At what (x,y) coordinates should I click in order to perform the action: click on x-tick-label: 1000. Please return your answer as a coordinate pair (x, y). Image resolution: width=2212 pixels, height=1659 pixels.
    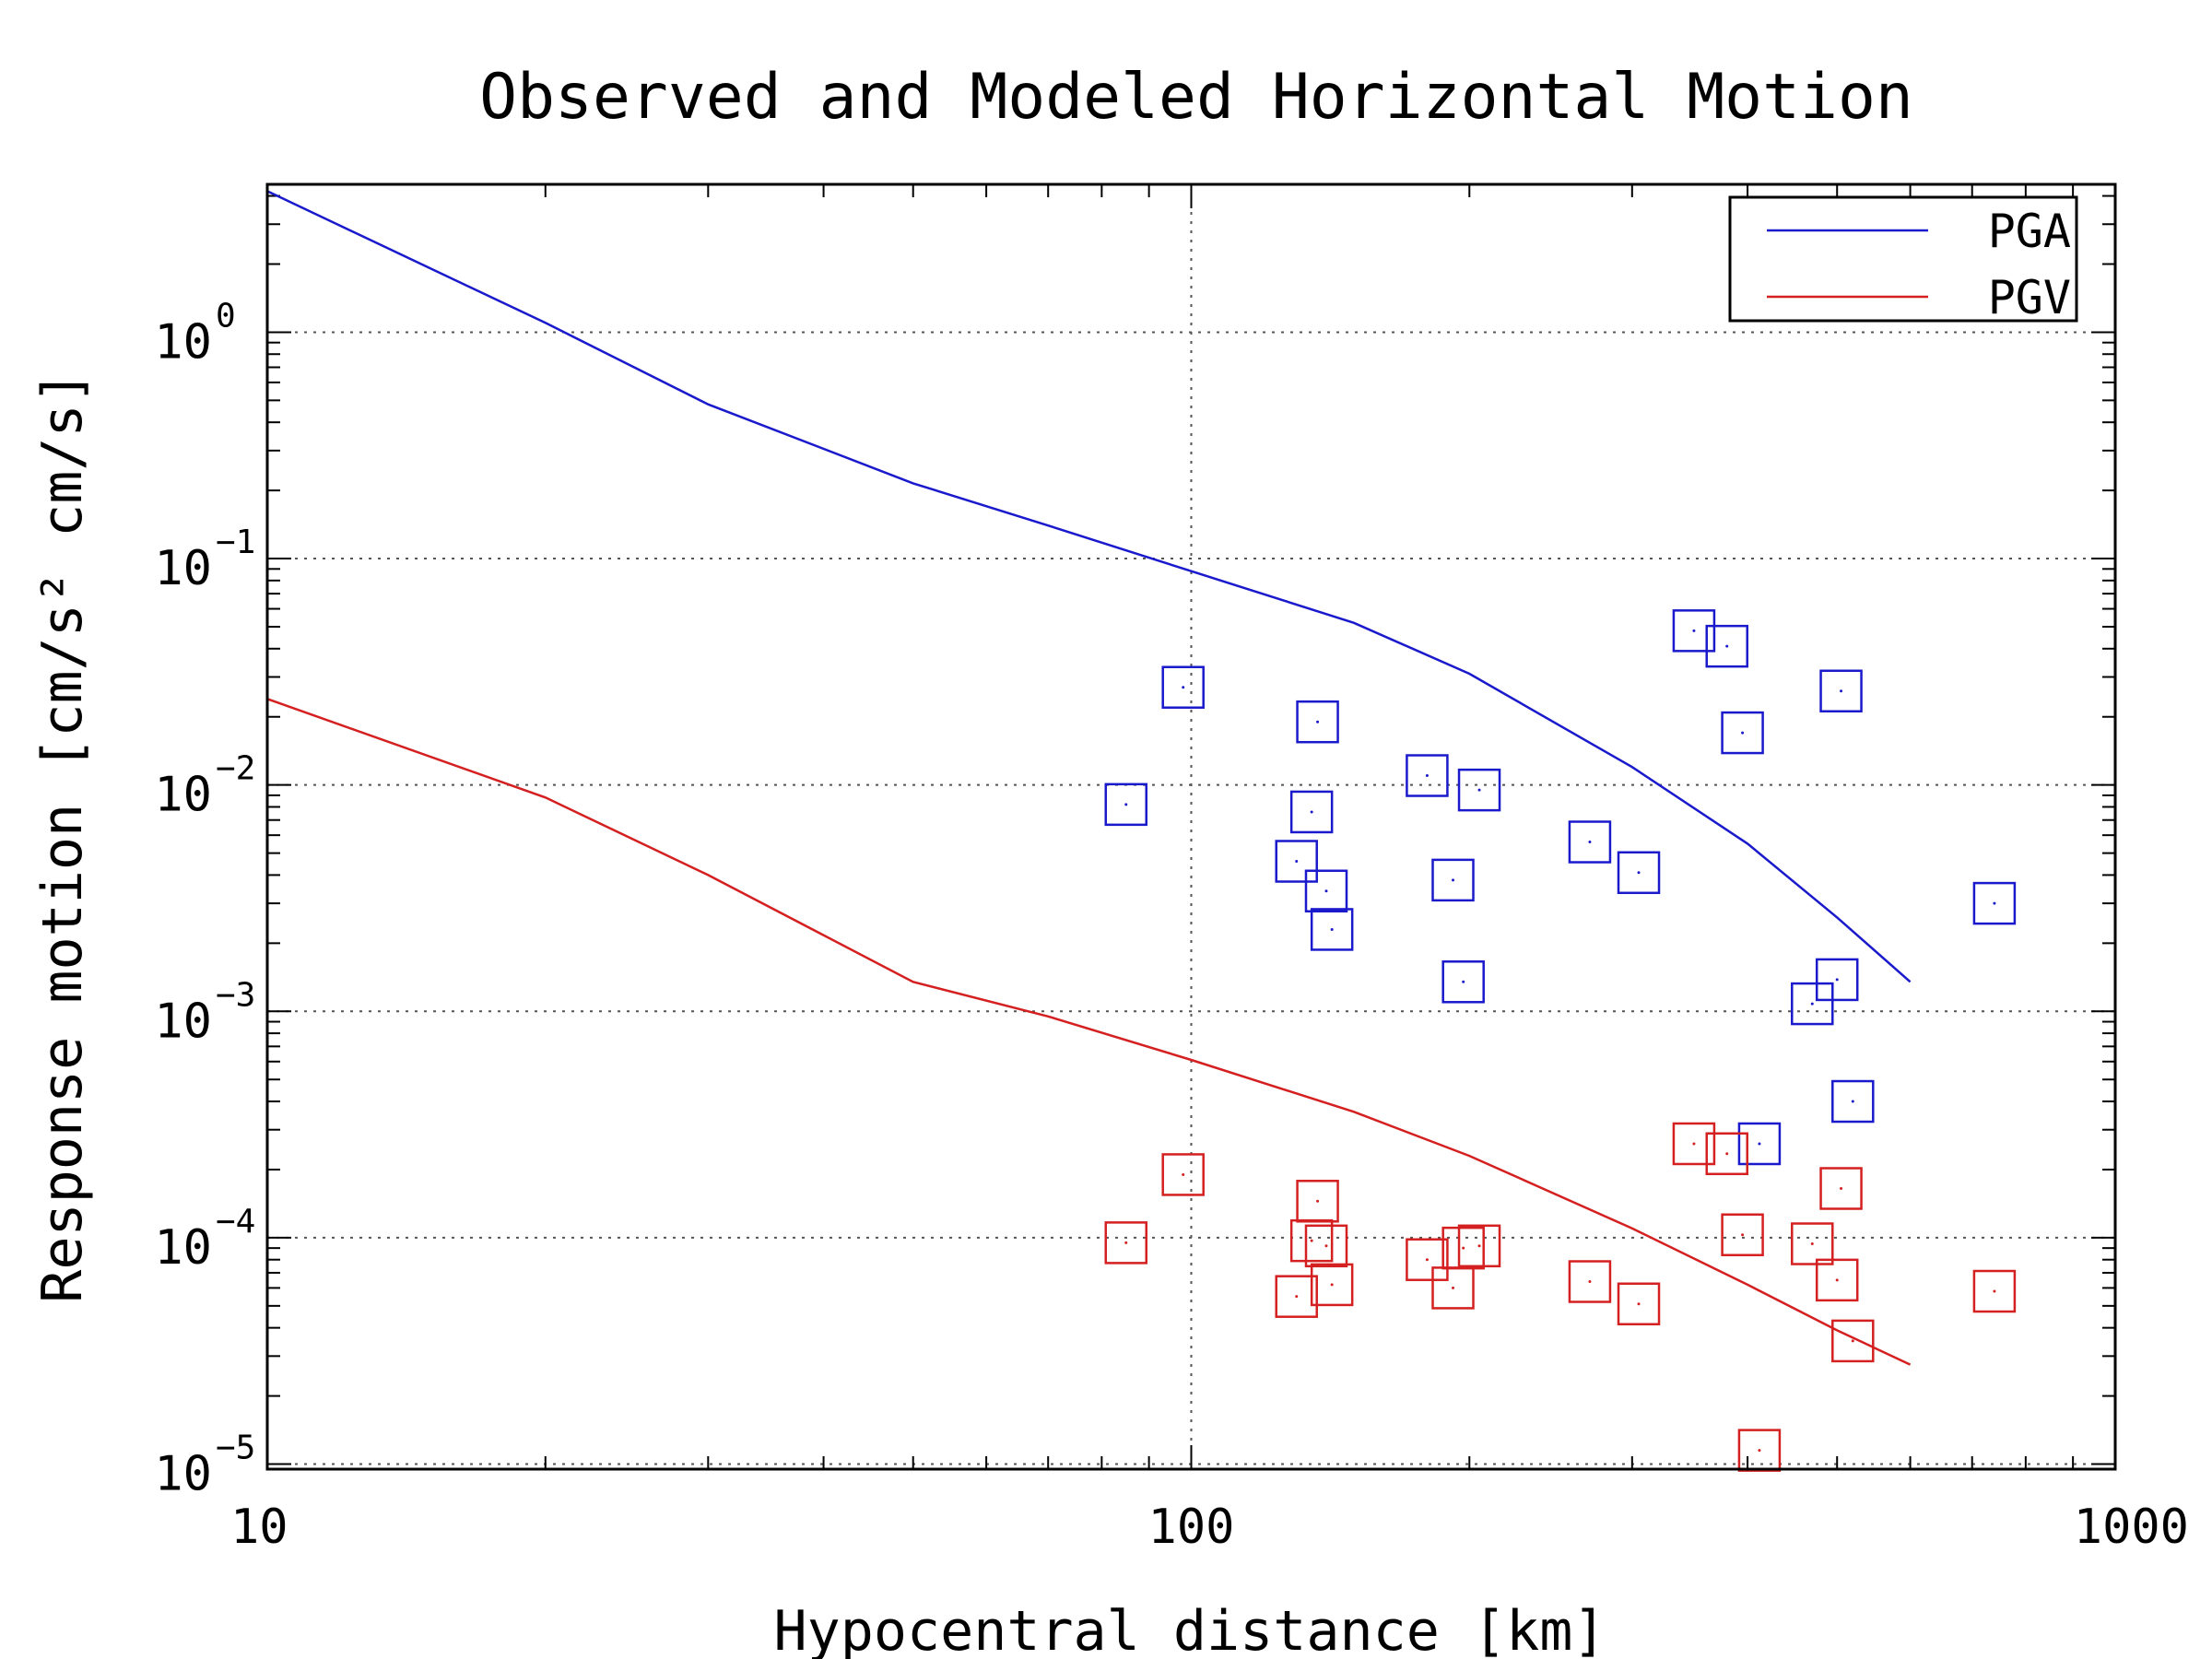
    Looking at the image, I should click on (2131, 1527).